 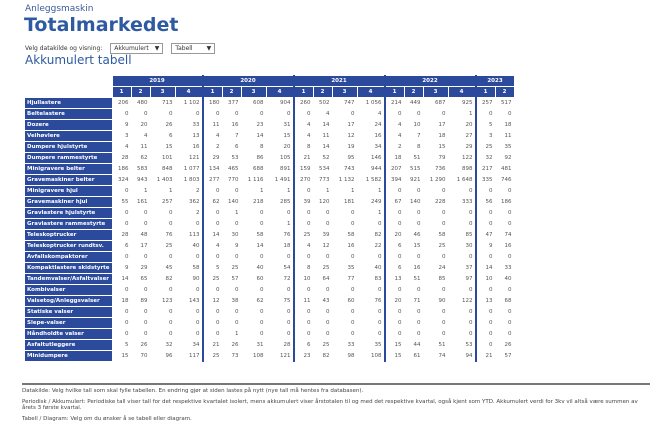 I want to click on value-cell: 122, so click(x=462, y=301).